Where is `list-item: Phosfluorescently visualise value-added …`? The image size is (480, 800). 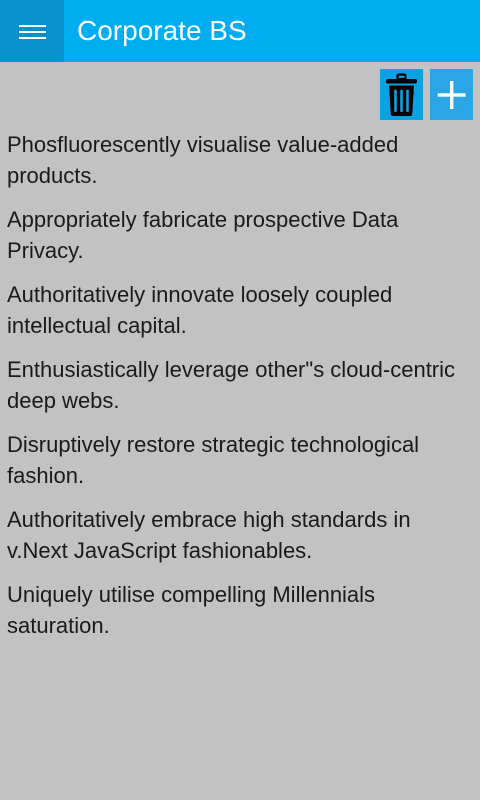
list-item: Phosfluorescently visualise value-added … is located at coordinates (203, 160).